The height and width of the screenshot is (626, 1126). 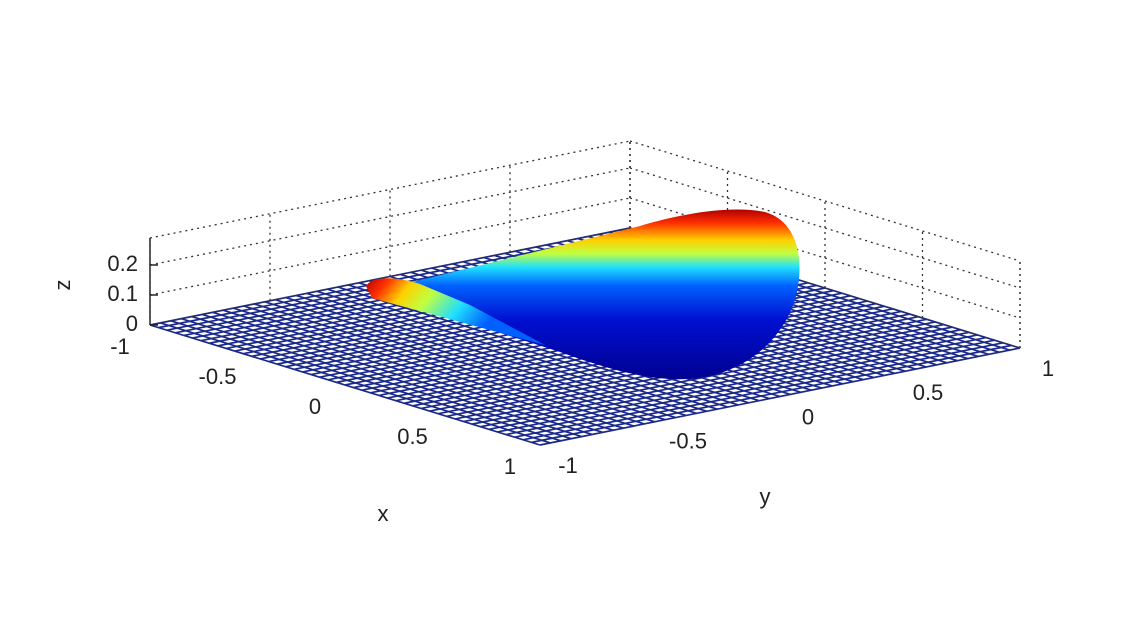 What do you see at coordinates (808, 416) in the screenshot?
I see `y-tick-label: 0` at bounding box center [808, 416].